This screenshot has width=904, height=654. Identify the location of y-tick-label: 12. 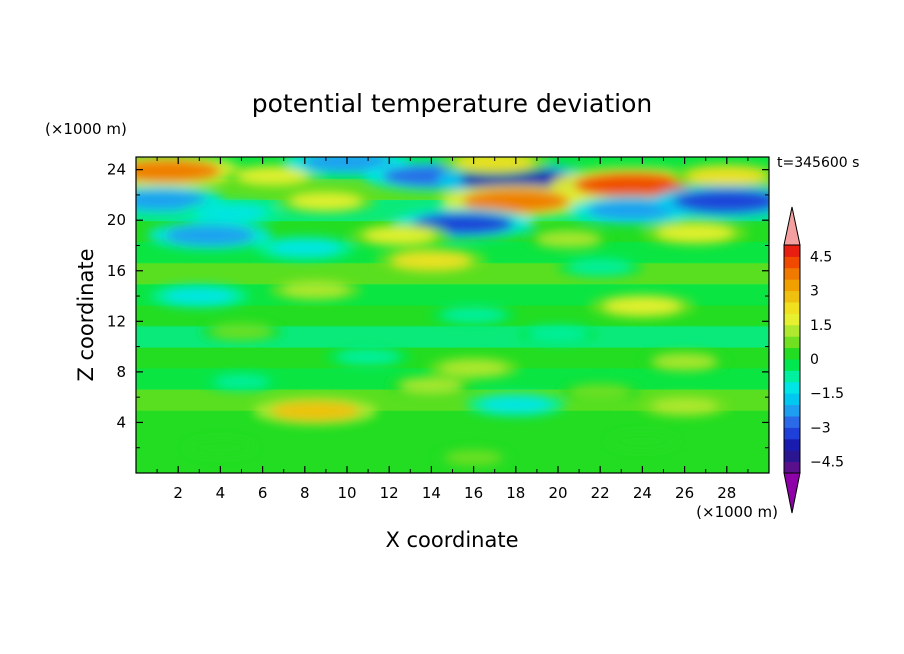
(116, 321).